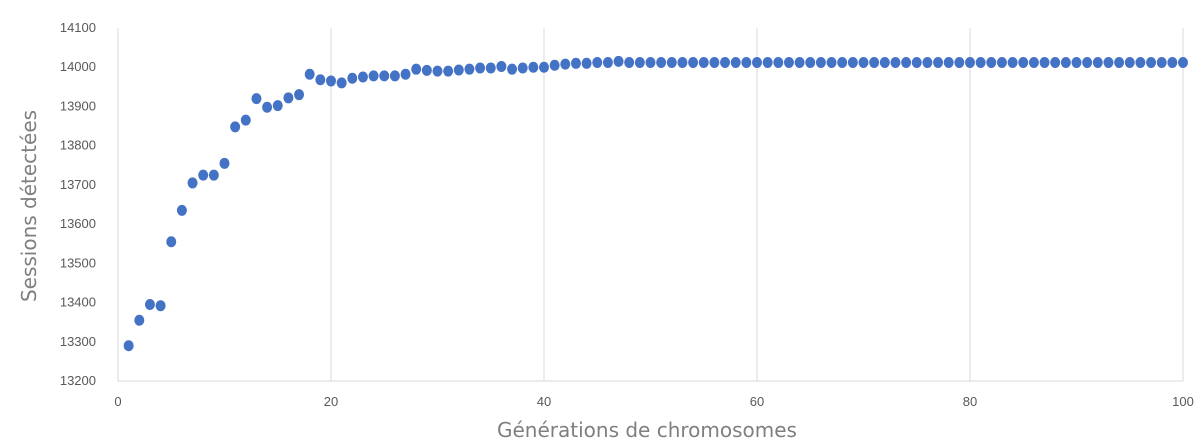  What do you see at coordinates (78, 145) in the screenshot?
I see `y-tick-label: 13800` at bounding box center [78, 145].